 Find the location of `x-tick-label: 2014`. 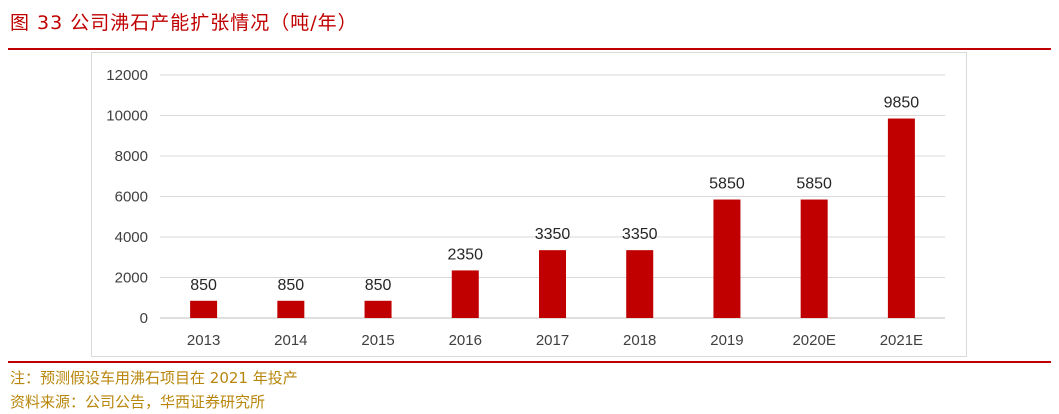

x-tick-label: 2014 is located at coordinates (290, 340).